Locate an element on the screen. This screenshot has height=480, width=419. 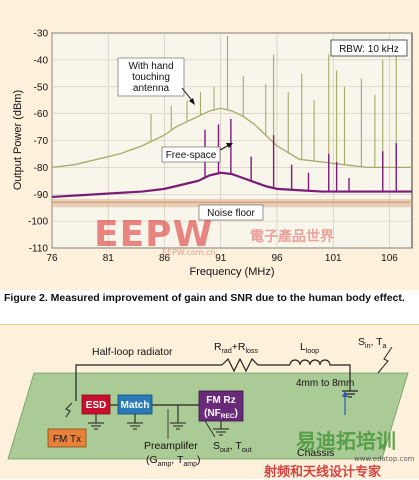
hand-annotation-box is located at coordinates (151, 77).